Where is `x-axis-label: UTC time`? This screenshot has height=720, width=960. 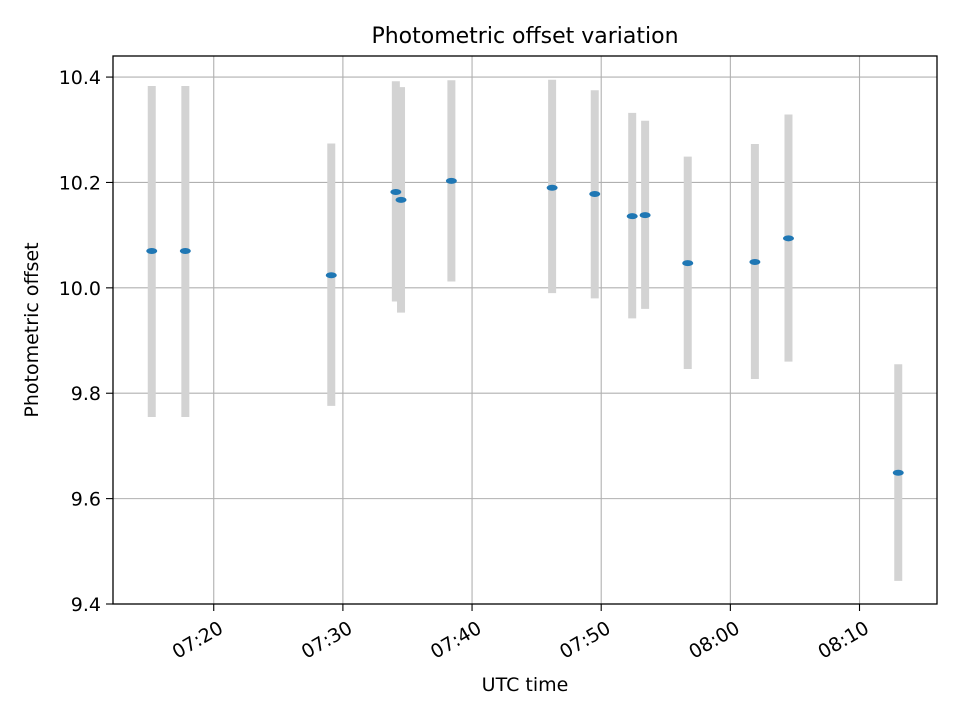 x-axis-label: UTC time is located at coordinates (525, 685).